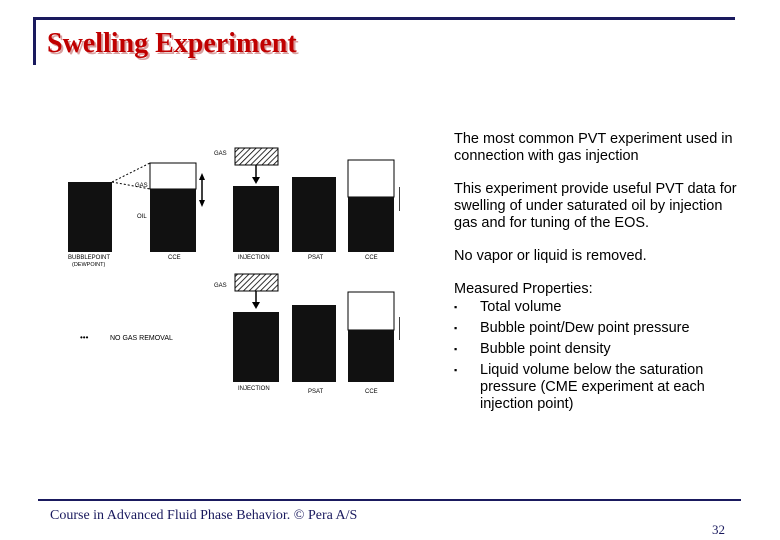 This screenshot has width=780, height=540. Describe the element at coordinates (202, 176) in the screenshot. I see `cce1-arrow-up` at that location.